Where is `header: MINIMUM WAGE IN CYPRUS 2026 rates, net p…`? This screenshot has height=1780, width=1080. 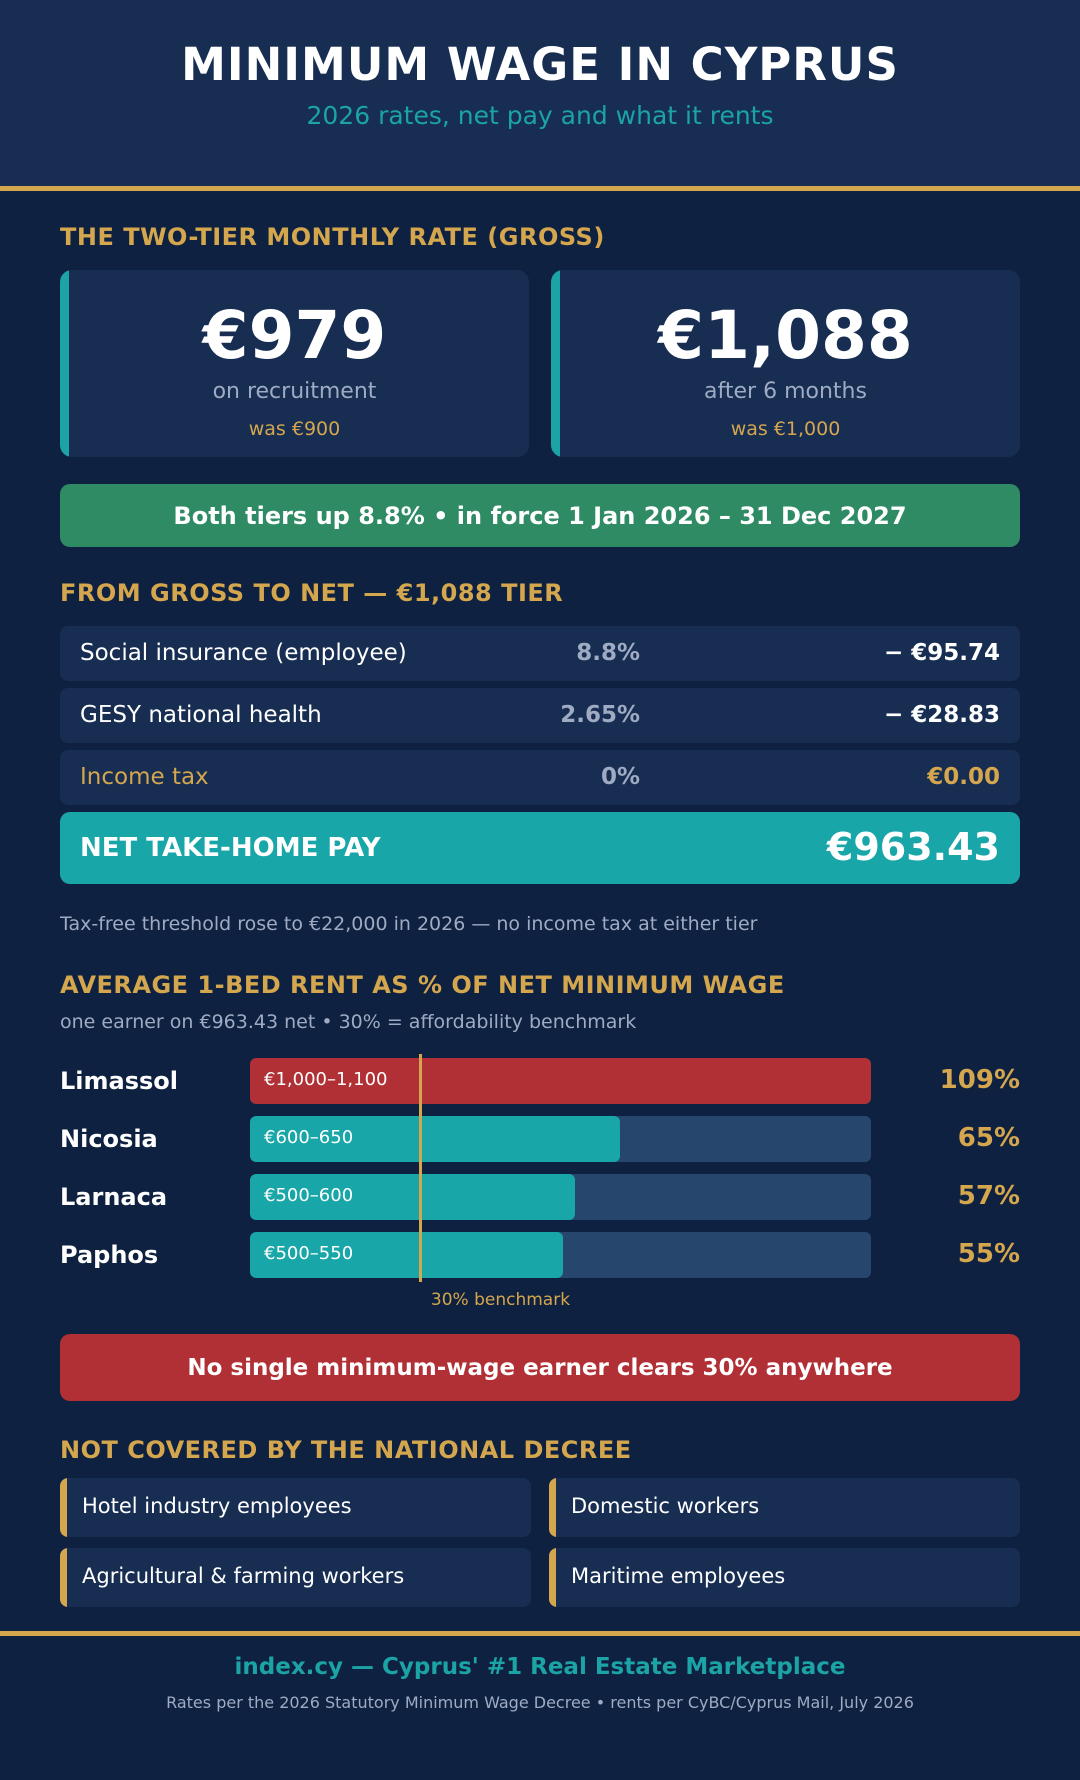
header: MINIMUM WAGE IN CYPRUS 2026 rates, net p… is located at coordinates (540, 93).